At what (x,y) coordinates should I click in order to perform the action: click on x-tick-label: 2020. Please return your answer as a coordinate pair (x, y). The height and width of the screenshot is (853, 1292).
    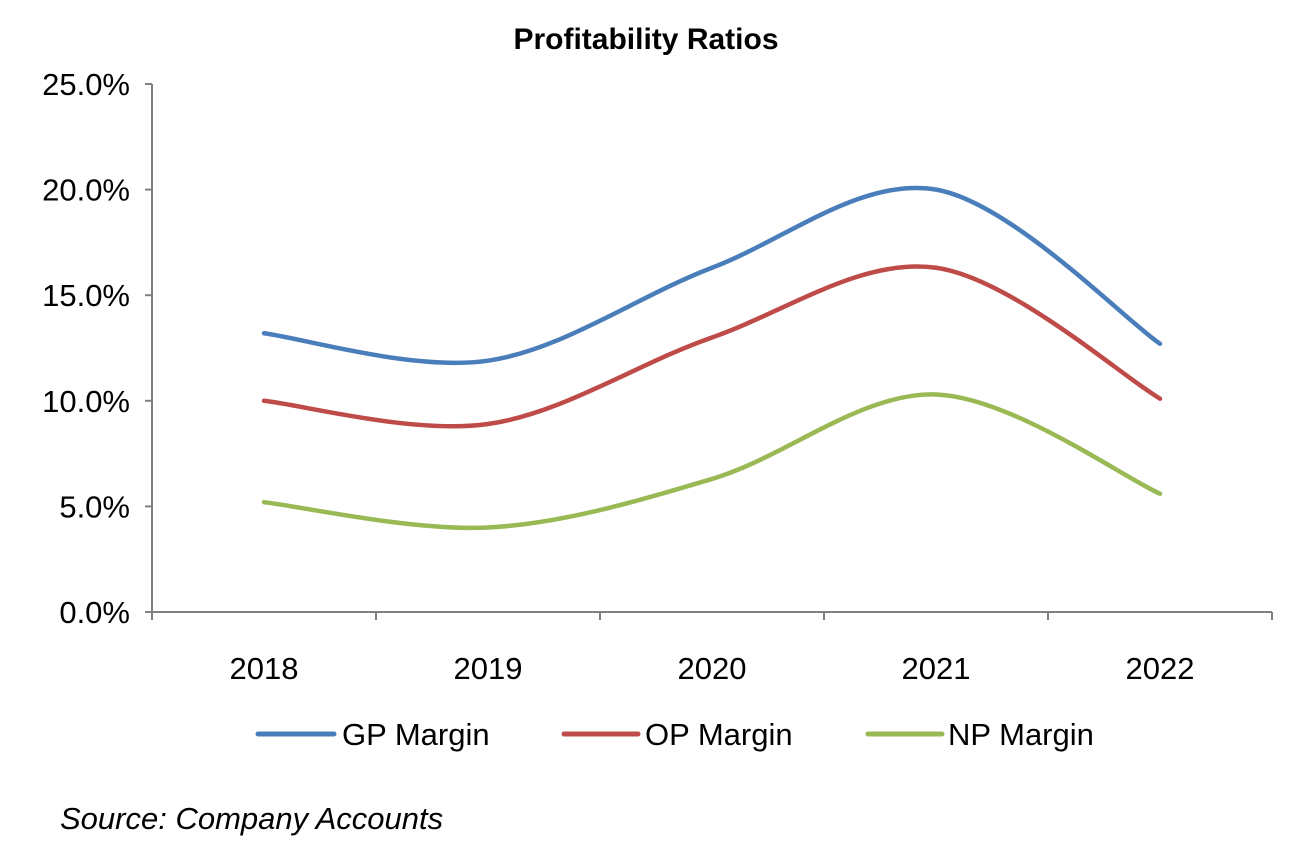
    Looking at the image, I should click on (712, 668).